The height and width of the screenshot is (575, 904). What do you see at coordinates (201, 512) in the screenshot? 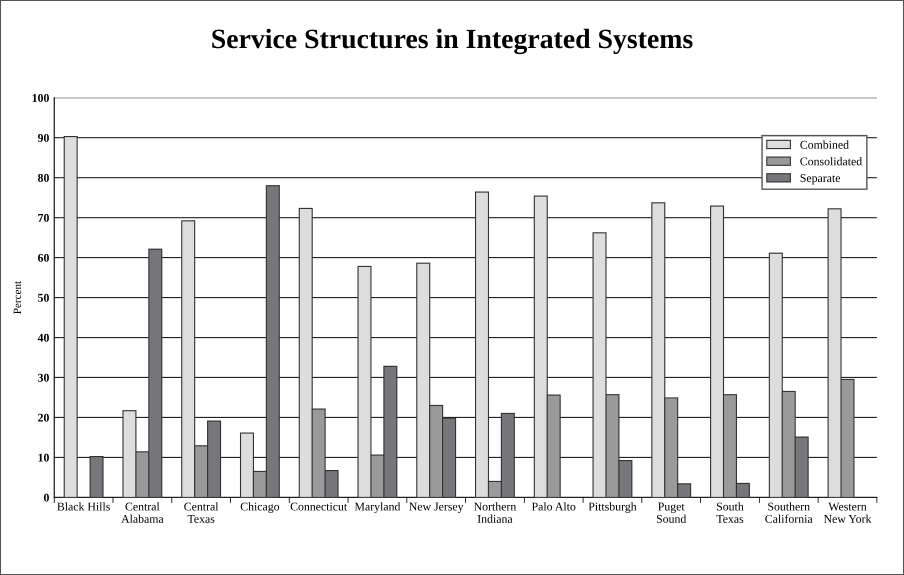
I see `x-tick-label: Central Texas` at bounding box center [201, 512].